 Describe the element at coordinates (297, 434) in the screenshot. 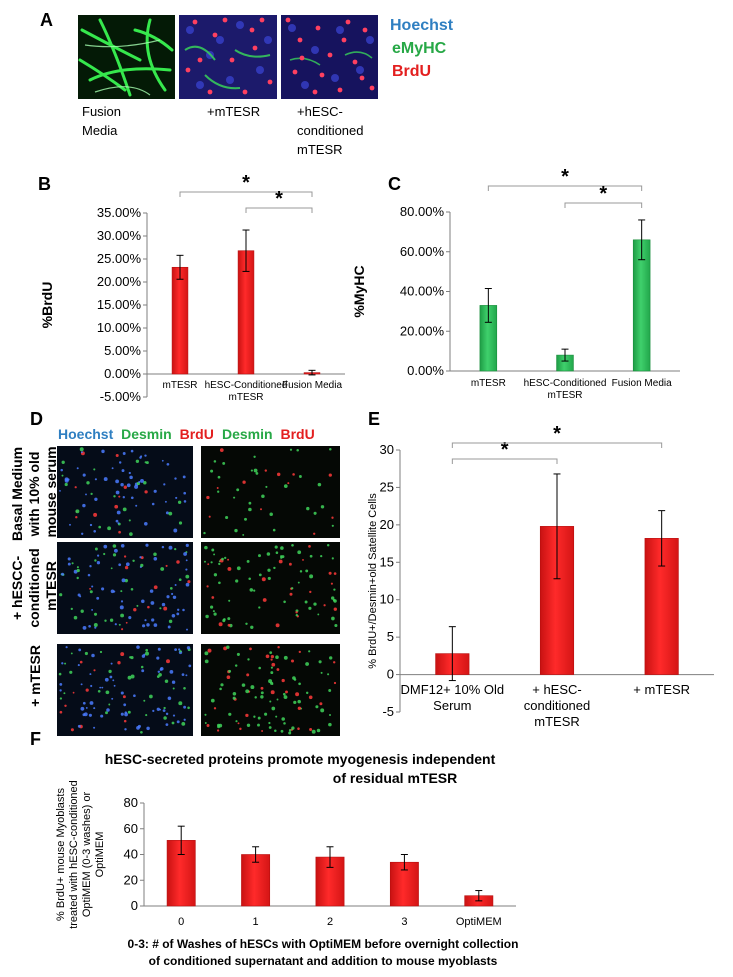

I see `header-brdu-right: BrdU` at that location.